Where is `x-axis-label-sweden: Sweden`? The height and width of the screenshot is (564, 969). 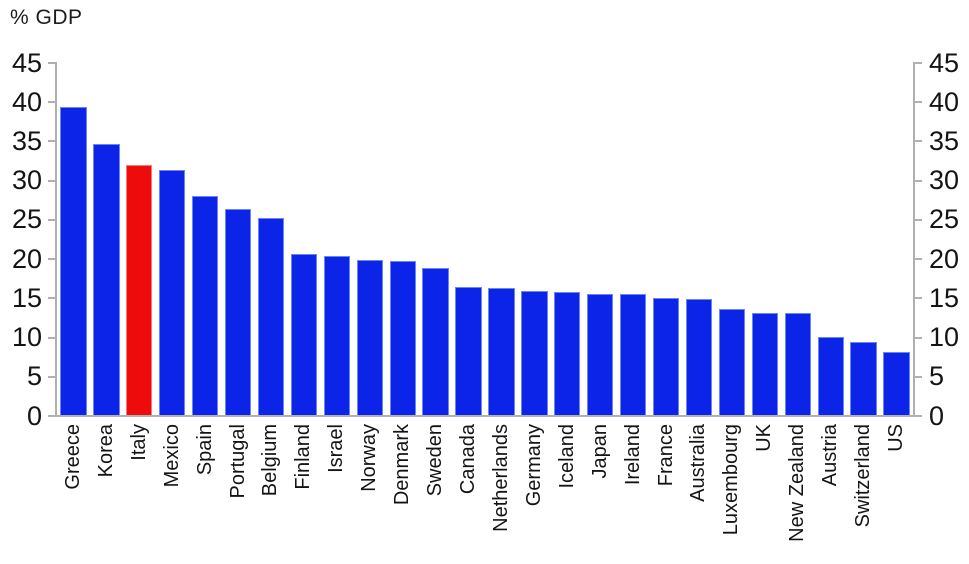 x-axis-label-sweden: Sweden is located at coordinates (435, 460).